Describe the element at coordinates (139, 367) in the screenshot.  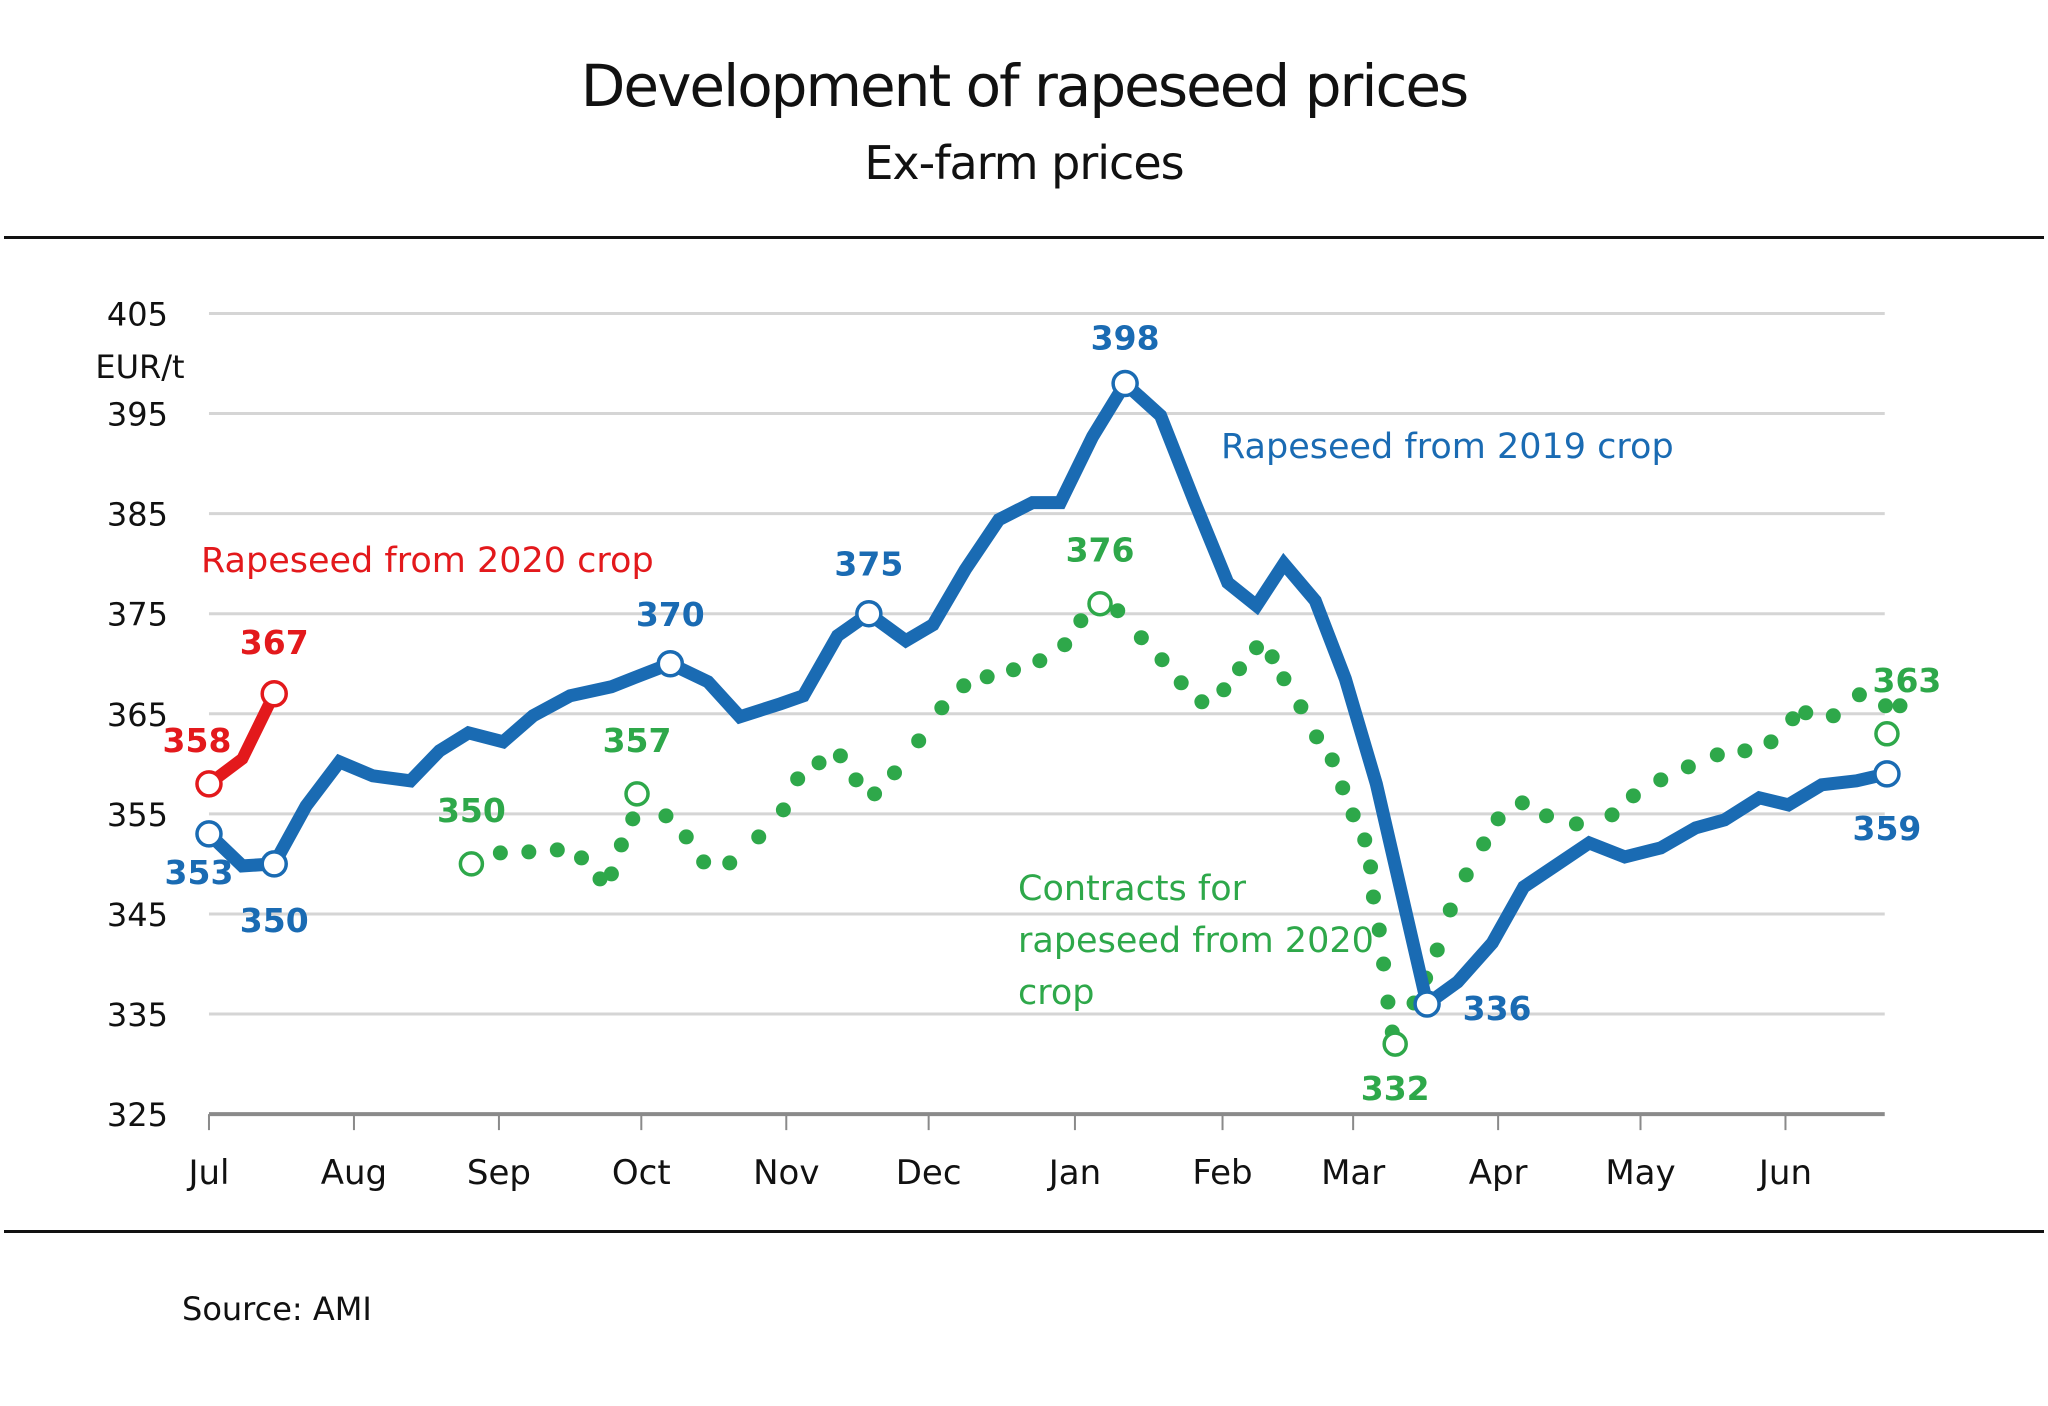
I see `y-axis-unit: EUR/t` at that location.